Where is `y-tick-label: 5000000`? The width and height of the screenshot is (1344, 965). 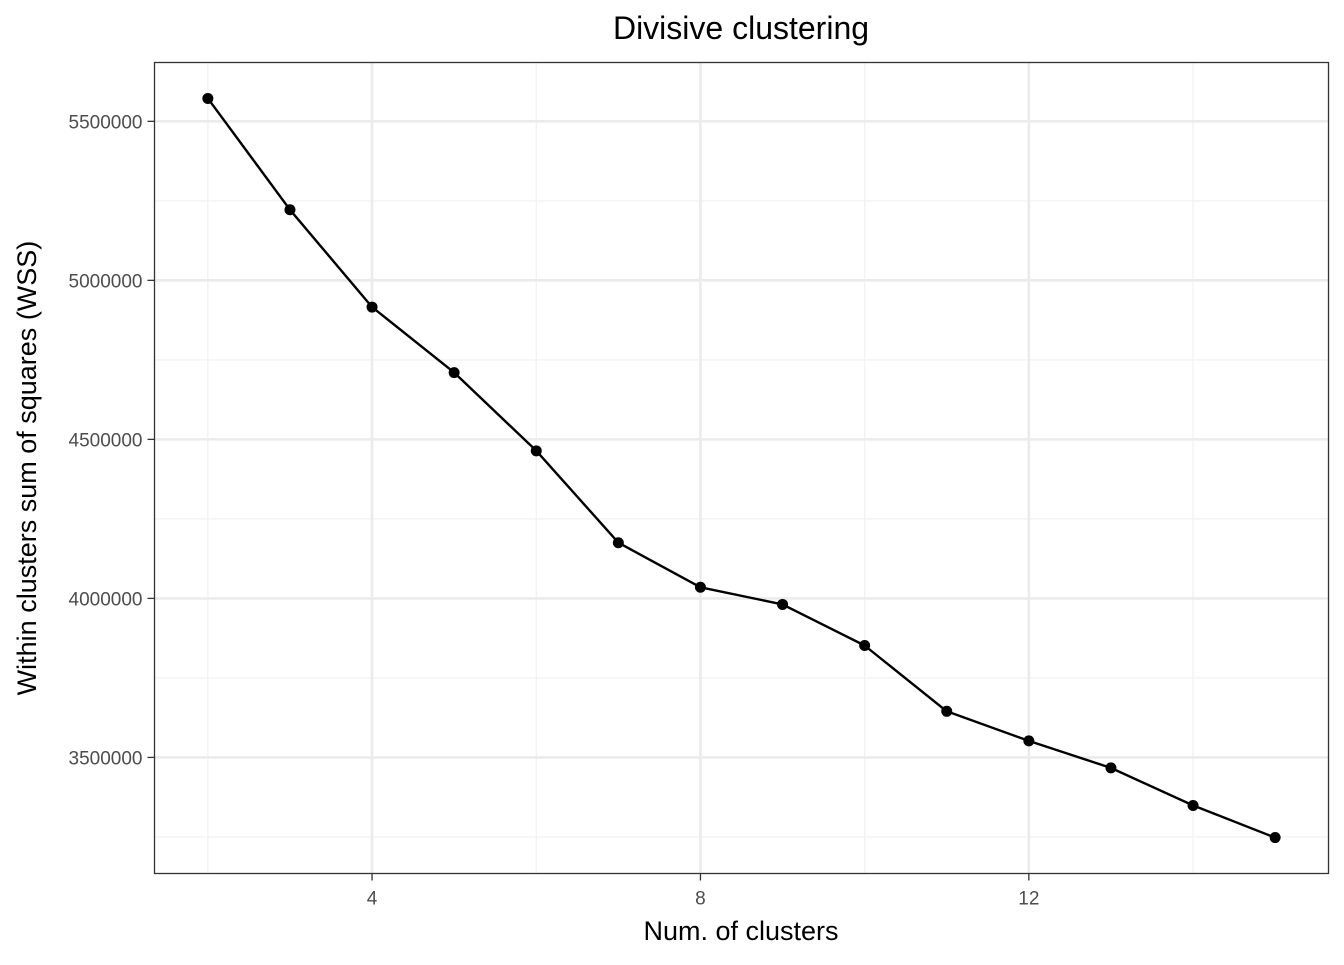 y-tick-label: 5000000 is located at coordinates (106, 281).